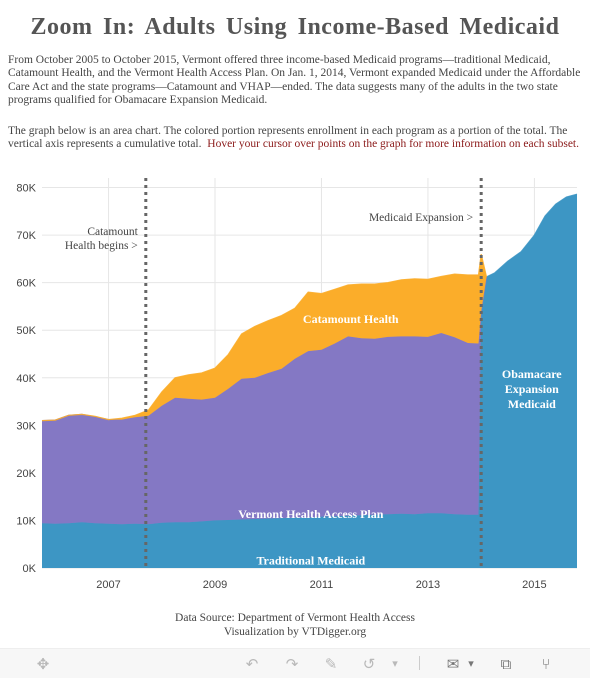 The width and height of the screenshot is (590, 678). I want to click on y-tick-label: 50K, so click(26, 331).